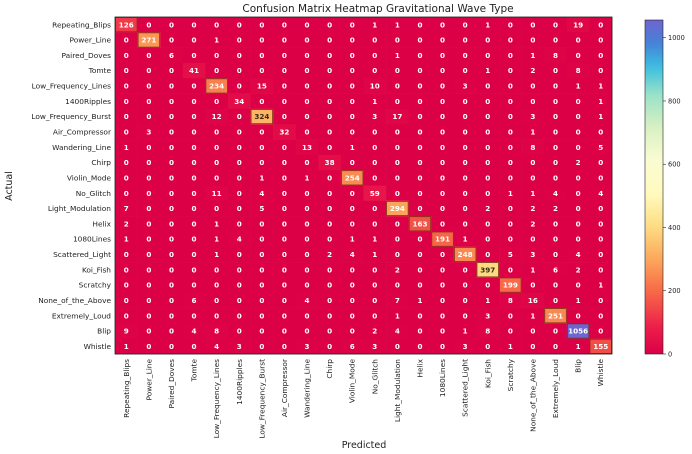 The width and height of the screenshot is (692, 454). I want to click on x-tick-label: Scratchy, so click(510, 374).